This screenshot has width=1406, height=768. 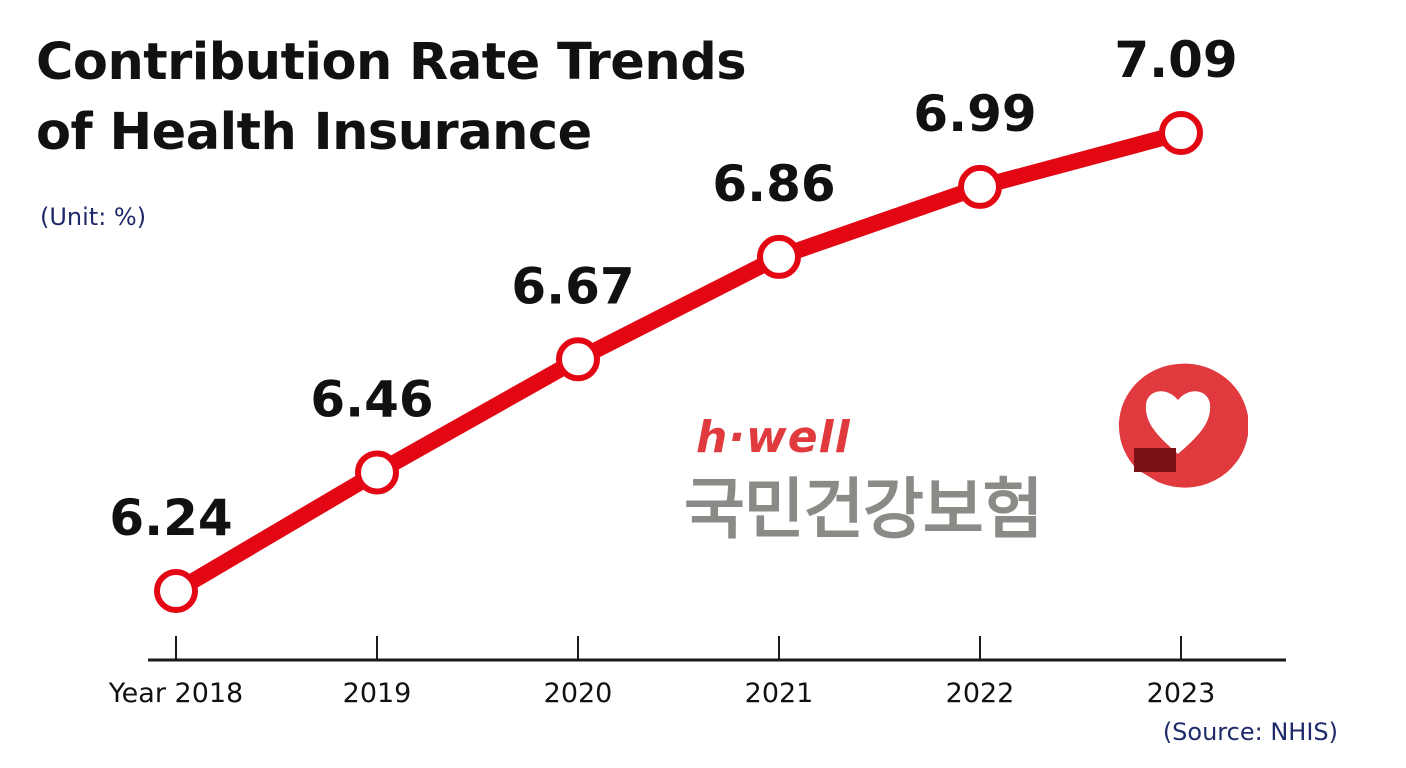 I want to click on chart-title-line-2: of Health Insurance, so click(x=314, y=132).